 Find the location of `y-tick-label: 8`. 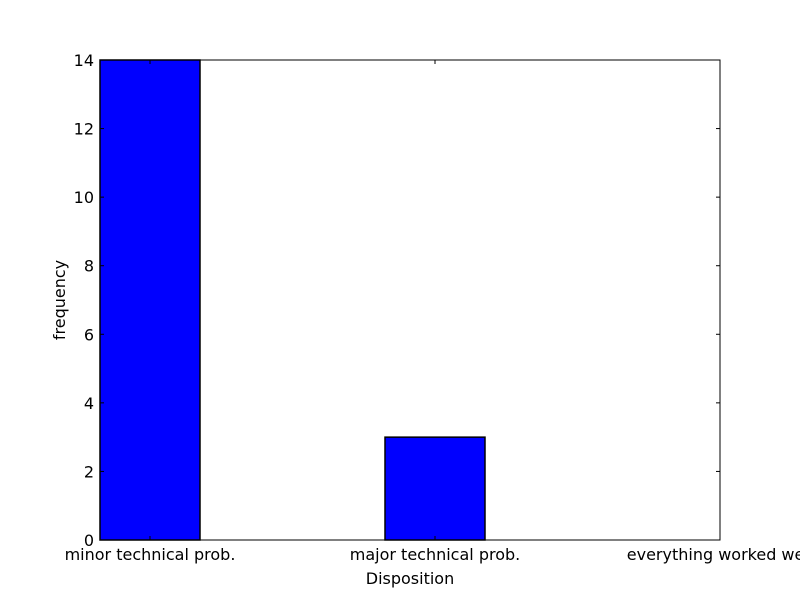

y-tick-label: 8 is located at coordinates (89, 266).